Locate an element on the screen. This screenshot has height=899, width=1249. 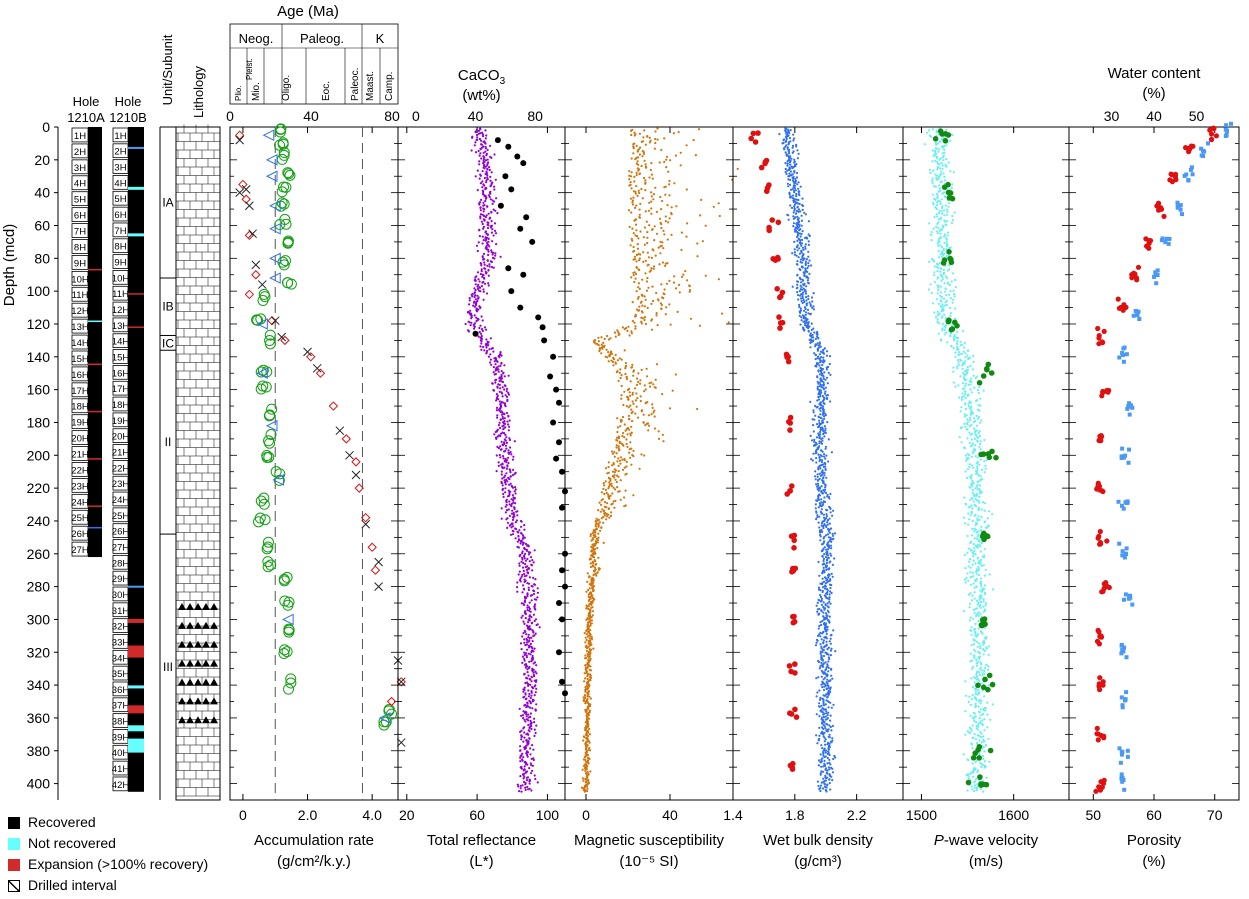
hole-b-core-label: 10H is located at coordinates (121, 278).